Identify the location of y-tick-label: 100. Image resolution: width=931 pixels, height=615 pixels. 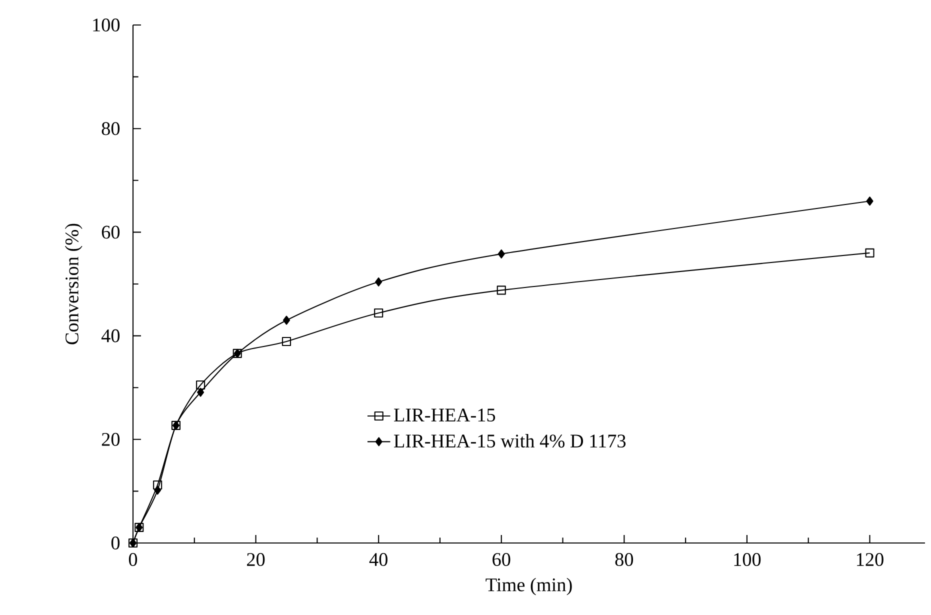
(106, 25).